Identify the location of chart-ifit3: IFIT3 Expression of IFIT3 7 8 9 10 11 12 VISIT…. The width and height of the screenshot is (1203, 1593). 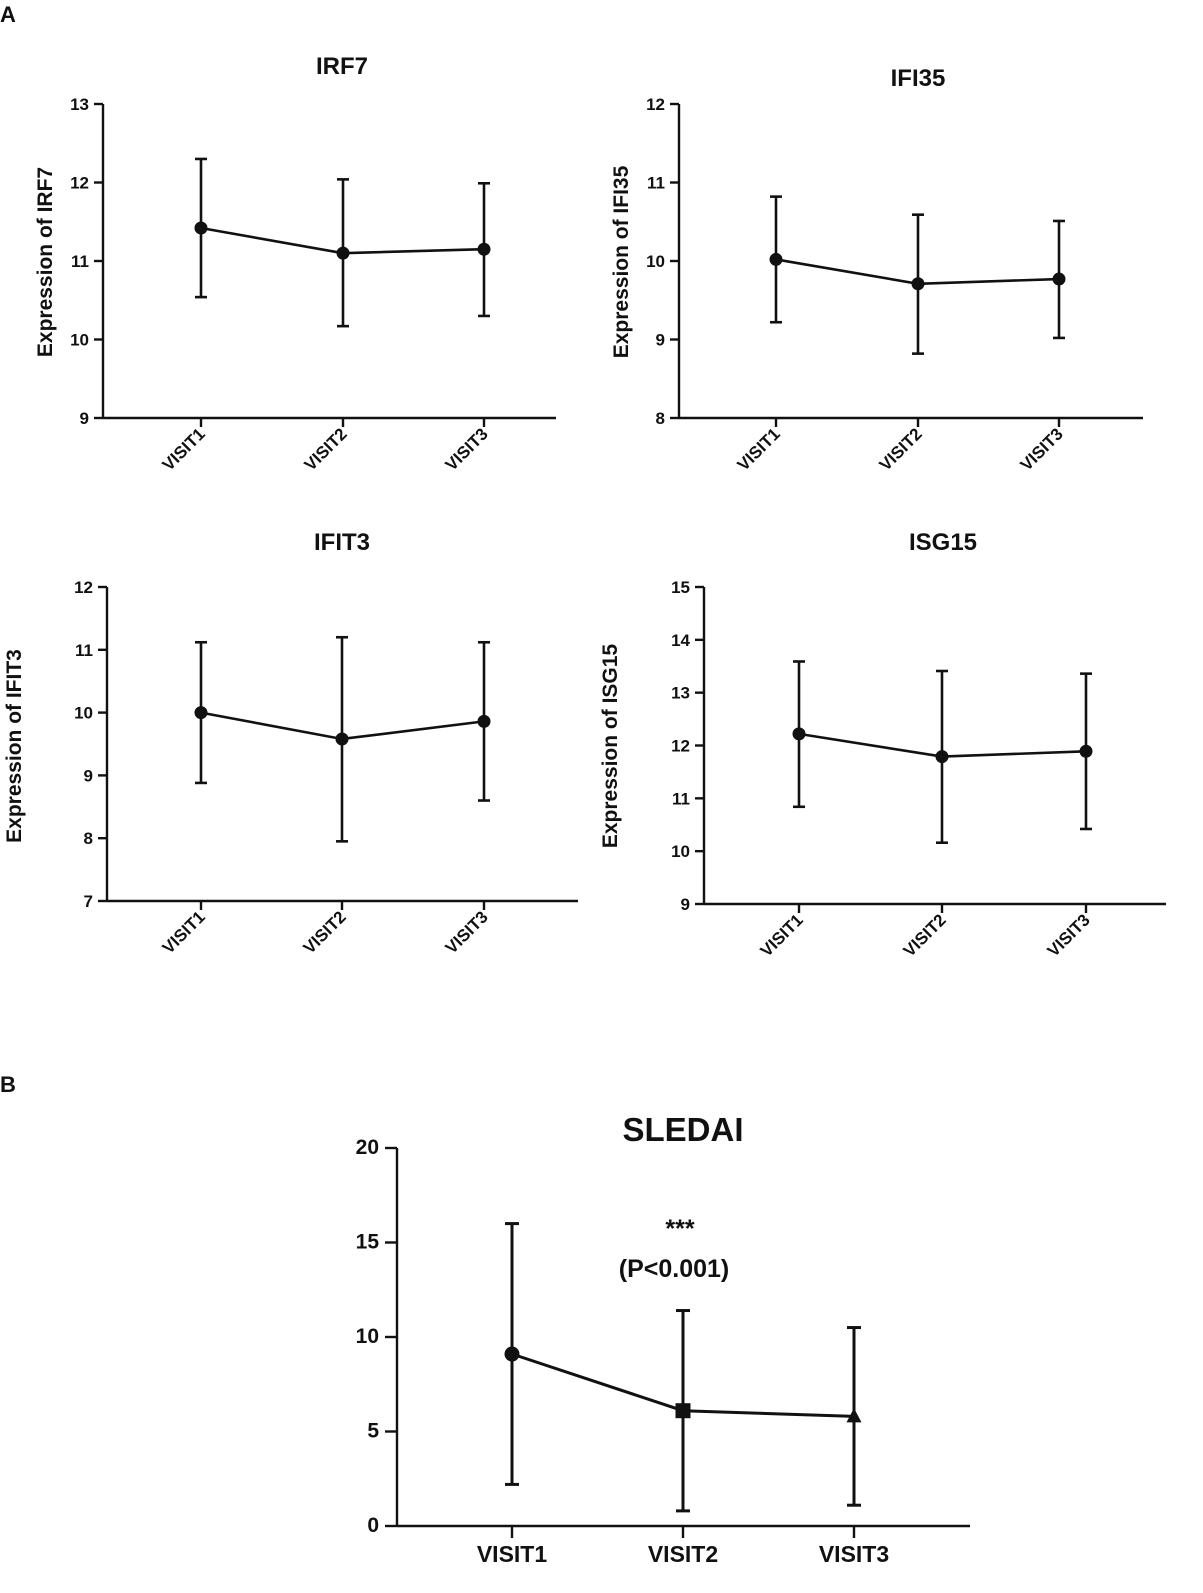
(290, 743).